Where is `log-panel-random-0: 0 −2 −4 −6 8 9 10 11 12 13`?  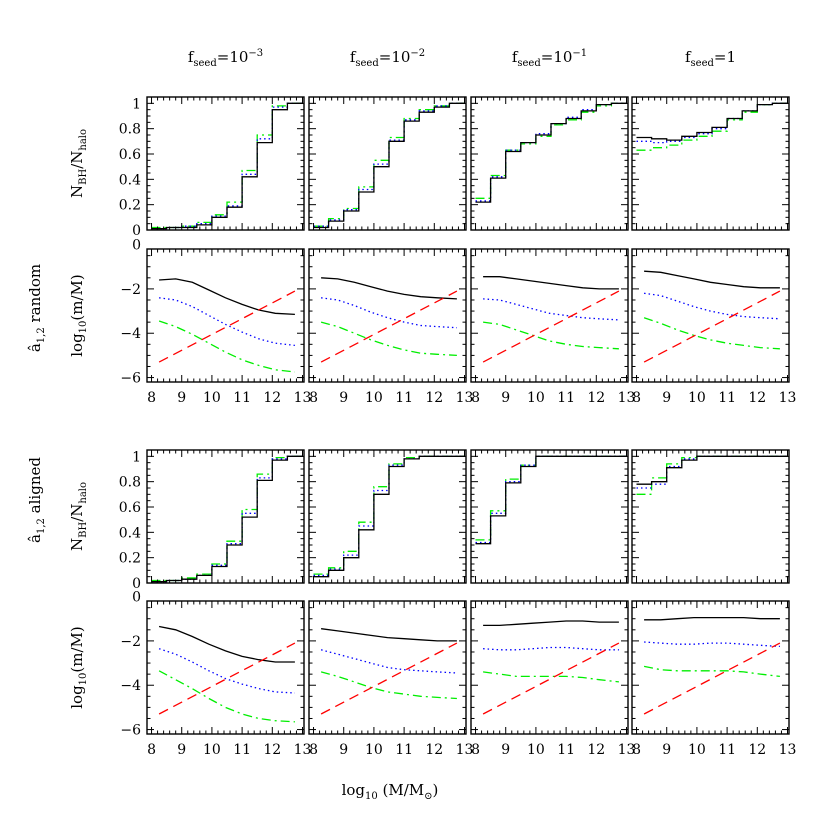 log-panel-random-0: 0 −2 −4 −6 8 9 10 11 12 13 is located at coordinates (215, 322).